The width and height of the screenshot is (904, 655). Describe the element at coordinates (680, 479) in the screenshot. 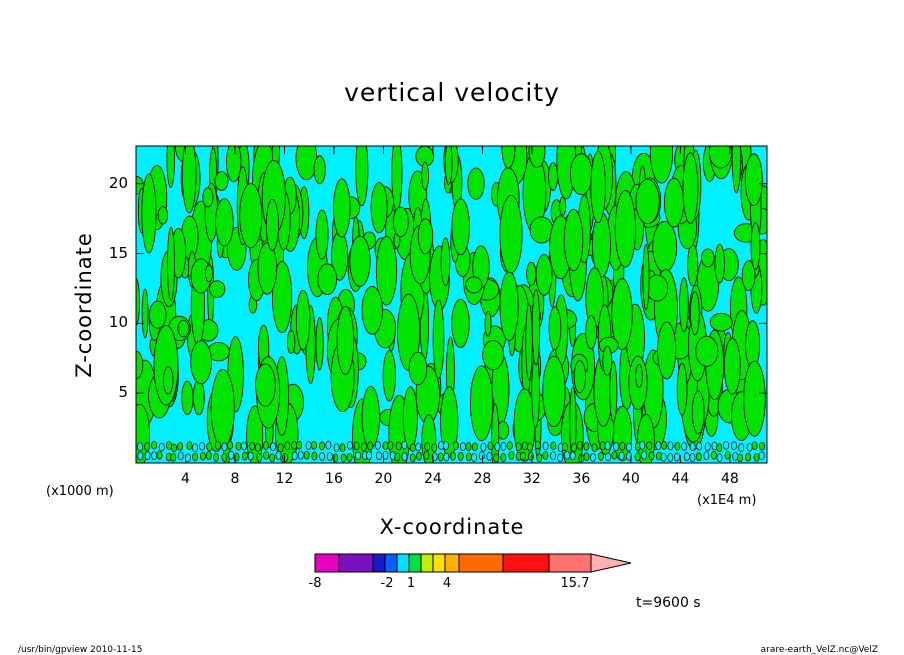

I see `x-tick-label: 44` at that location.